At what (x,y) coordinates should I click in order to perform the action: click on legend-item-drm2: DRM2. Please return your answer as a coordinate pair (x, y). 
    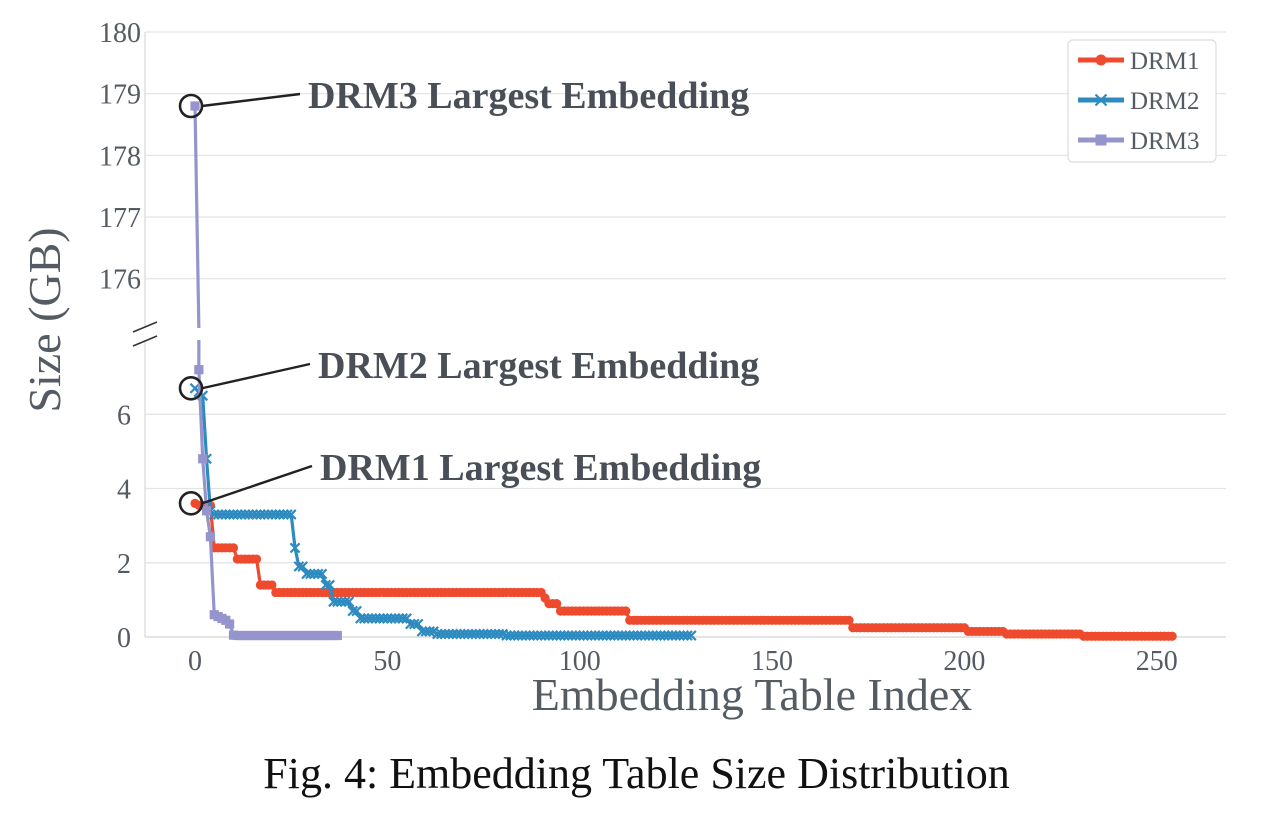
    Looking at the image, I should click on (1138, 101).